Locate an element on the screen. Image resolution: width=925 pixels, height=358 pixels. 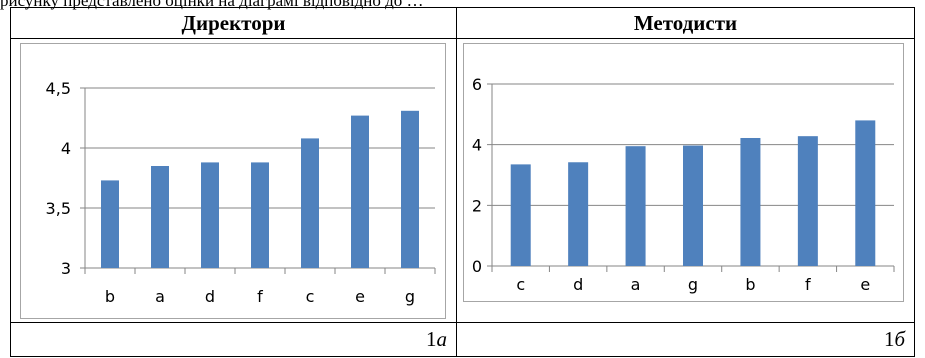
header-directors: Директори is located at coordinates (233, 23).